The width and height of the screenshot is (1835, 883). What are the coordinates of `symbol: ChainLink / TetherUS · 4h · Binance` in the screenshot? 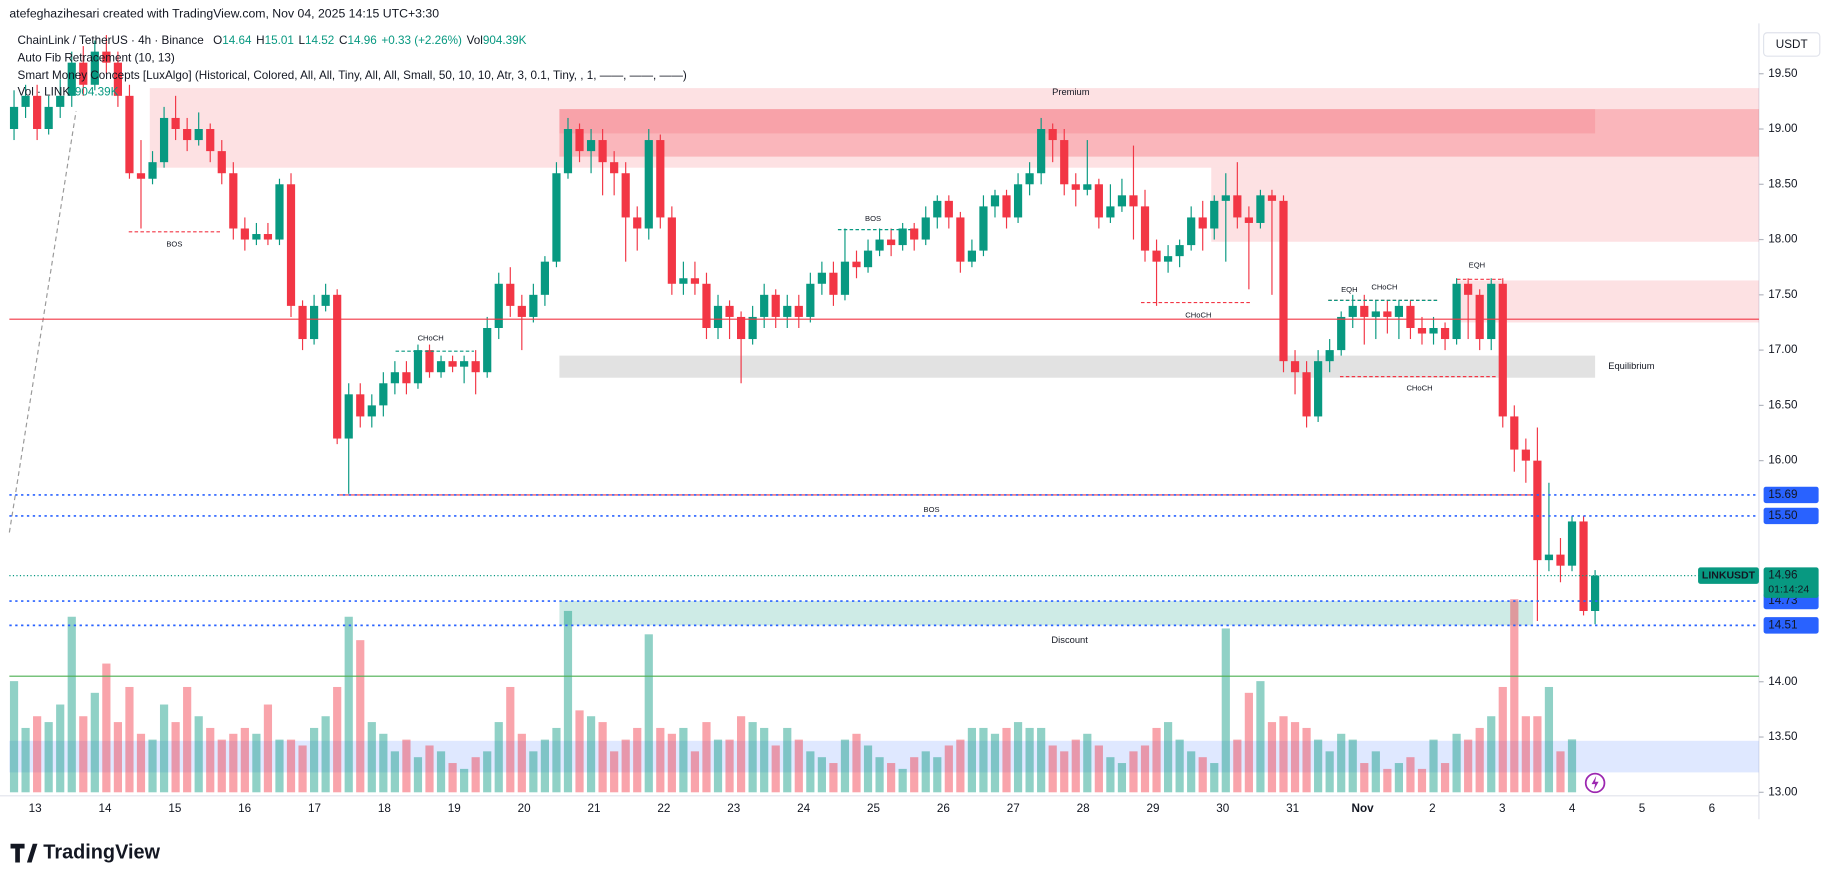 It's located at (111, 40).